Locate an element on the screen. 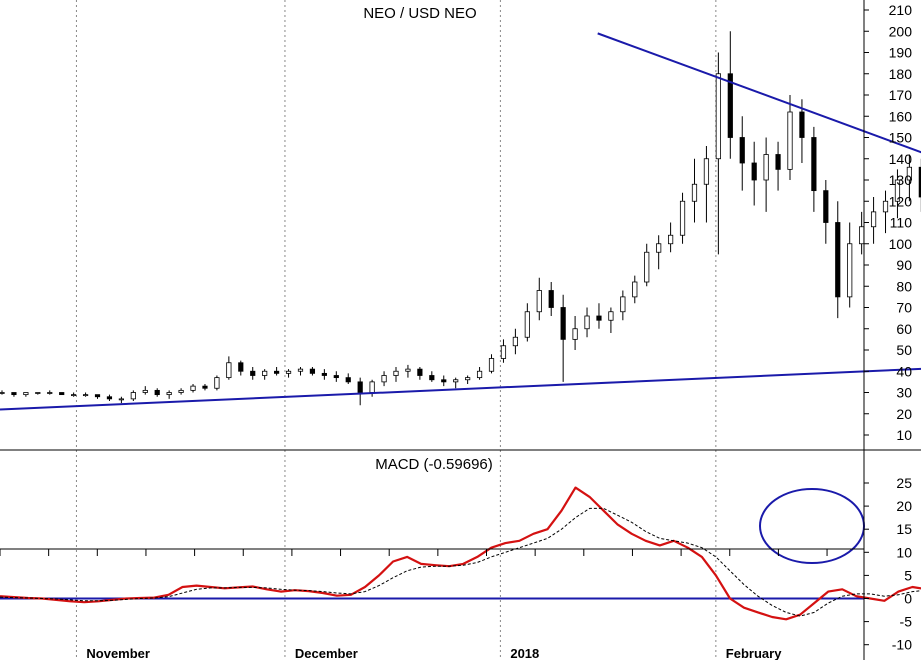  price-tick-label: 20 is located at coordinates (904, 414).